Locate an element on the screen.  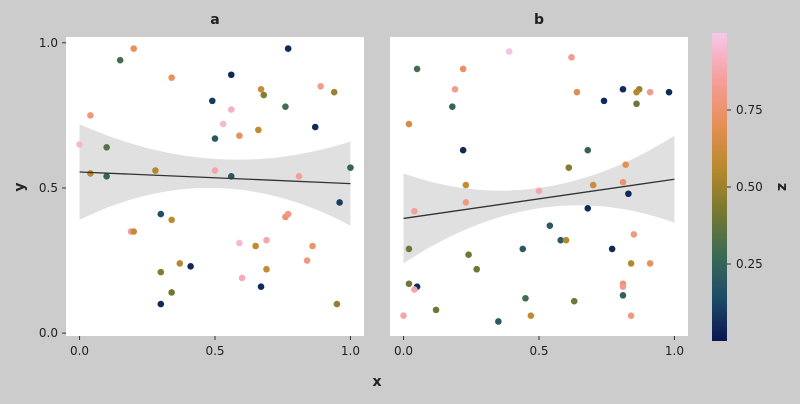
colorbar-label: z is located at coordinates (782, 187).